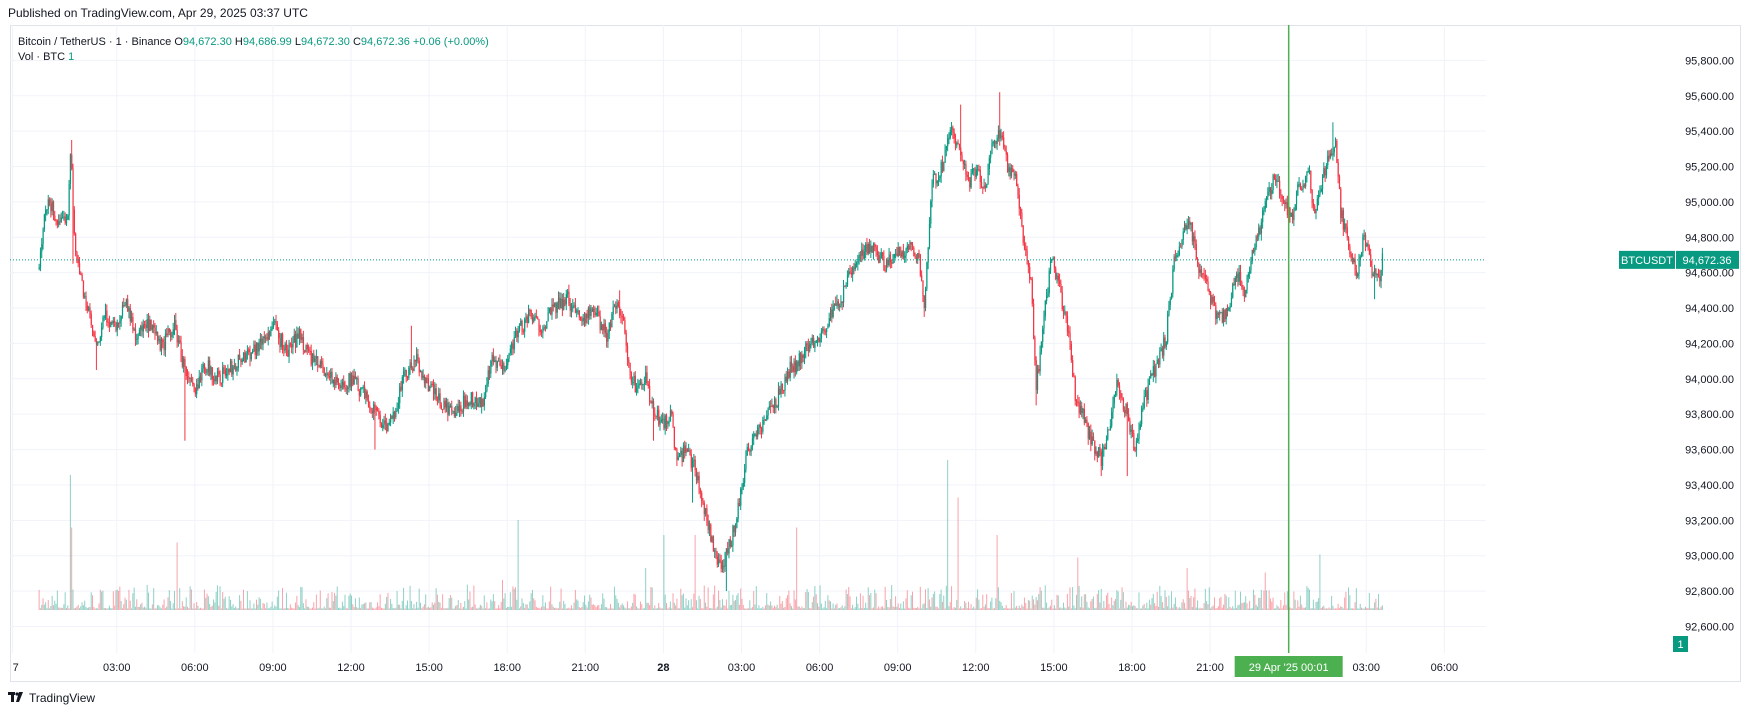 The image size is (1755, 716). Describe the element at coordinates (42, 57) in the screenshot. I see `legend-volume-label: Vol · BTC` at that location.